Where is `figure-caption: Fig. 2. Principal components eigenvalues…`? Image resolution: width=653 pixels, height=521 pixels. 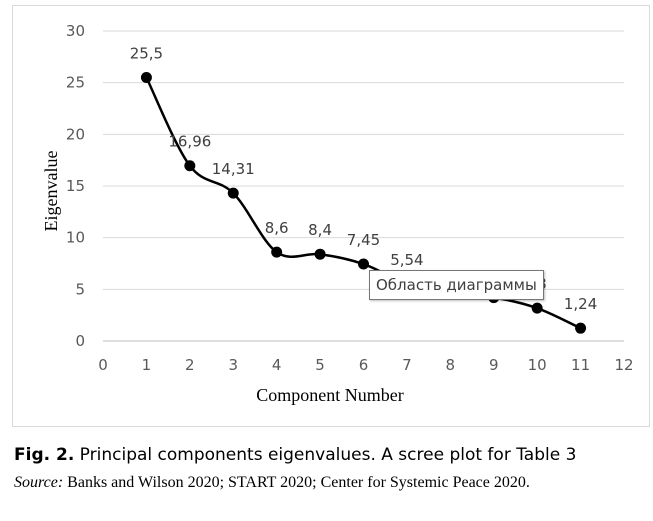
figure-caption: Fig. 2. Principal components eigenvalues… is located at coordinates (329, 455).